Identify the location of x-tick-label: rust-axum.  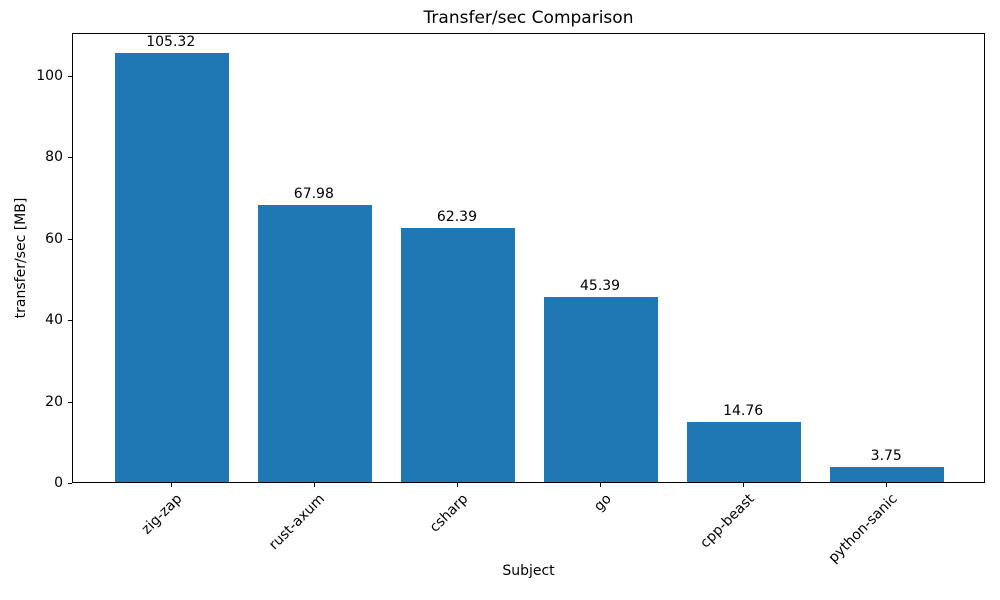
(297, 522).